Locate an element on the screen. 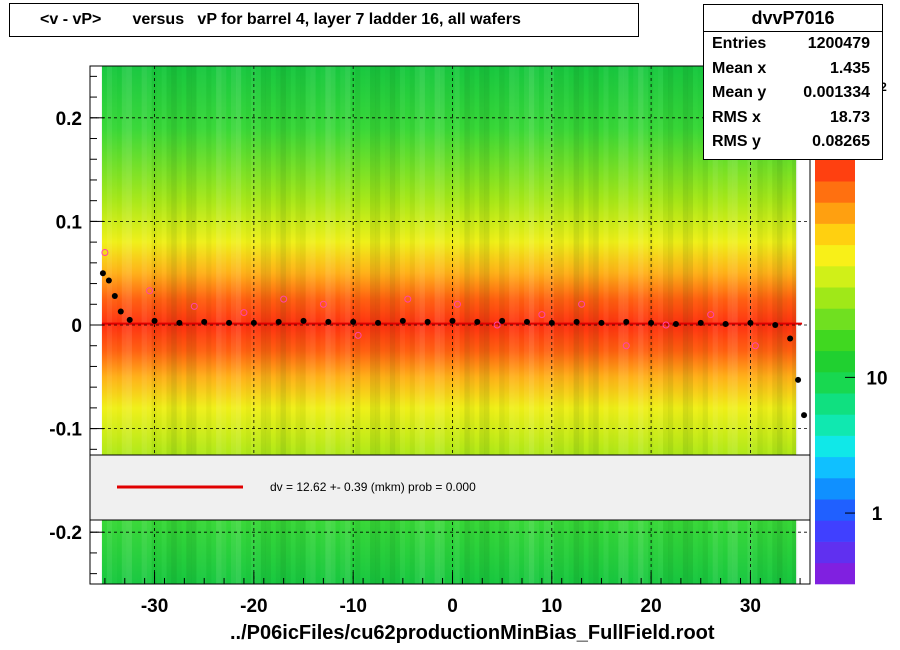  palette-tick-label: 10 is located at coordinates (876, 378).